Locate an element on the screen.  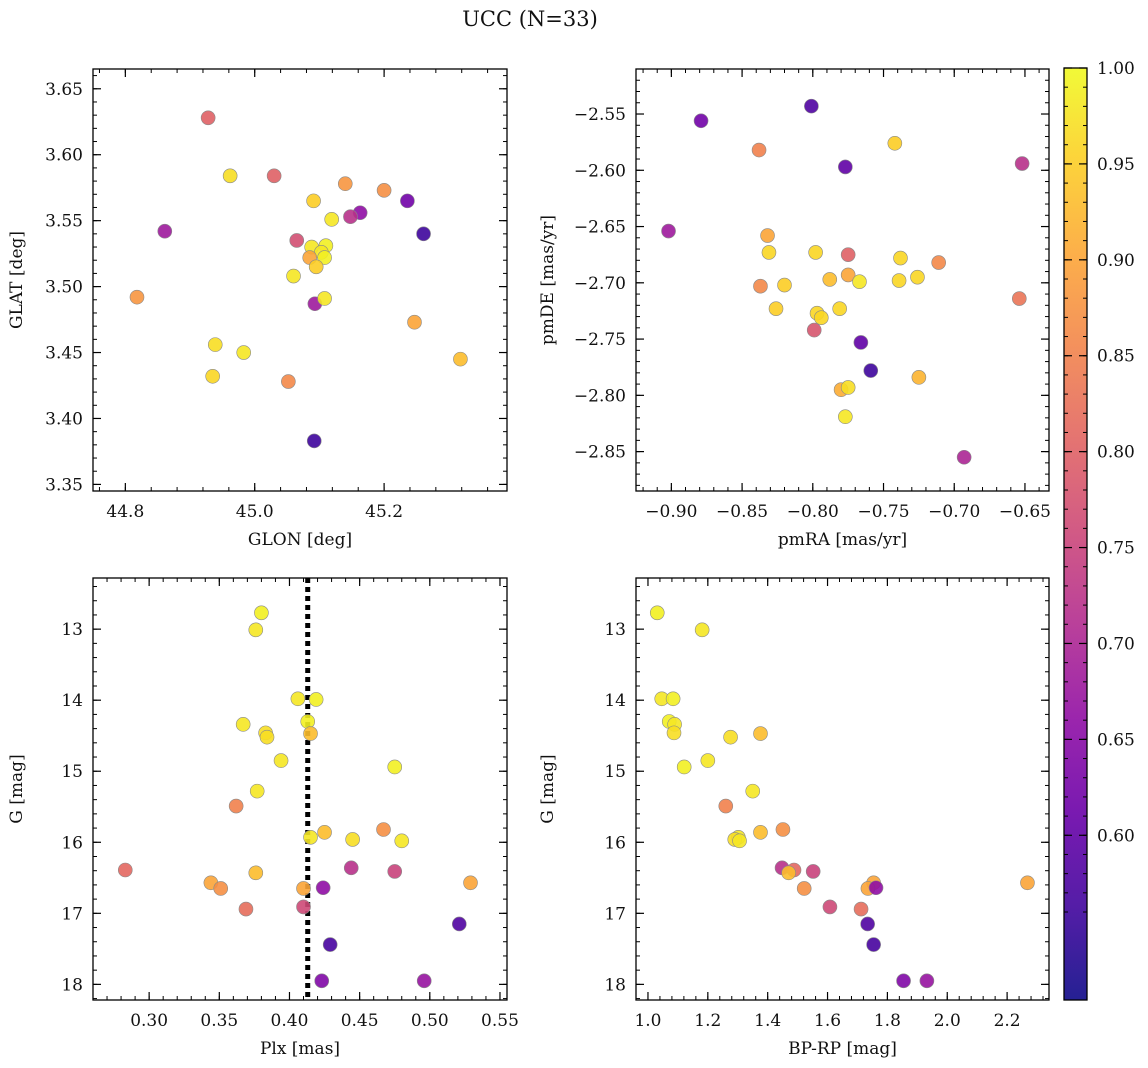
x-tick-label: 0.35 is located at coordinates (219, 1021).